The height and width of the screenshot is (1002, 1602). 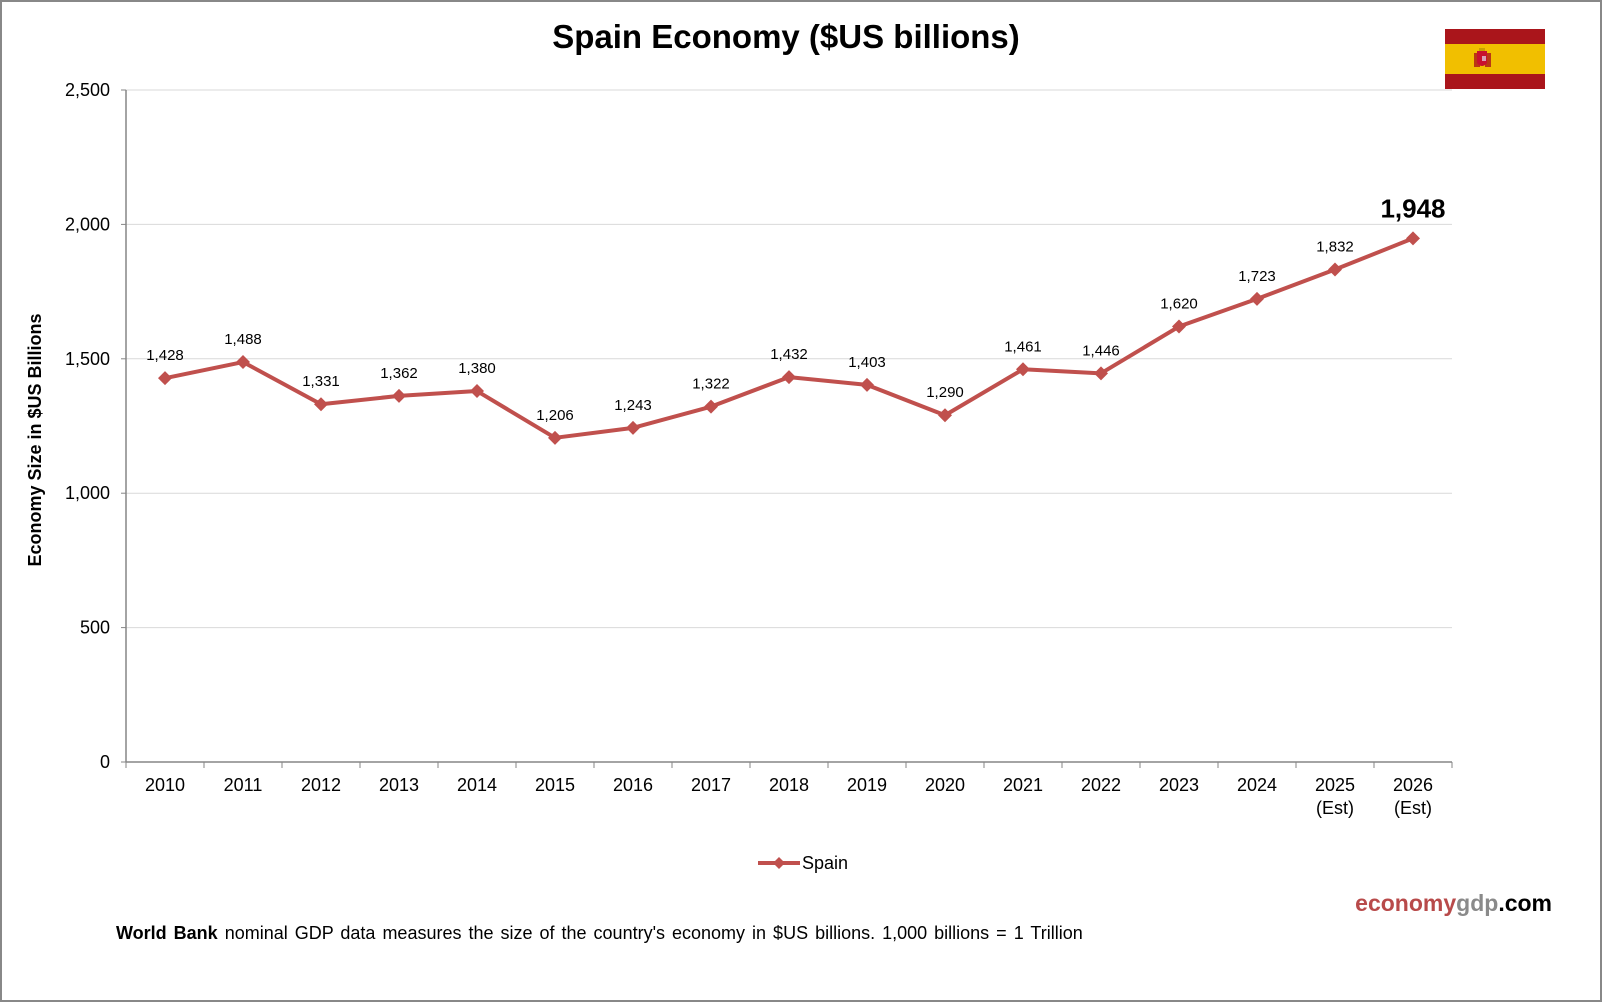 What do you see at coordinates (779, 863) in the screenshot?
I see `line-diamond-marker-icon` at bounding box center [779, 863].